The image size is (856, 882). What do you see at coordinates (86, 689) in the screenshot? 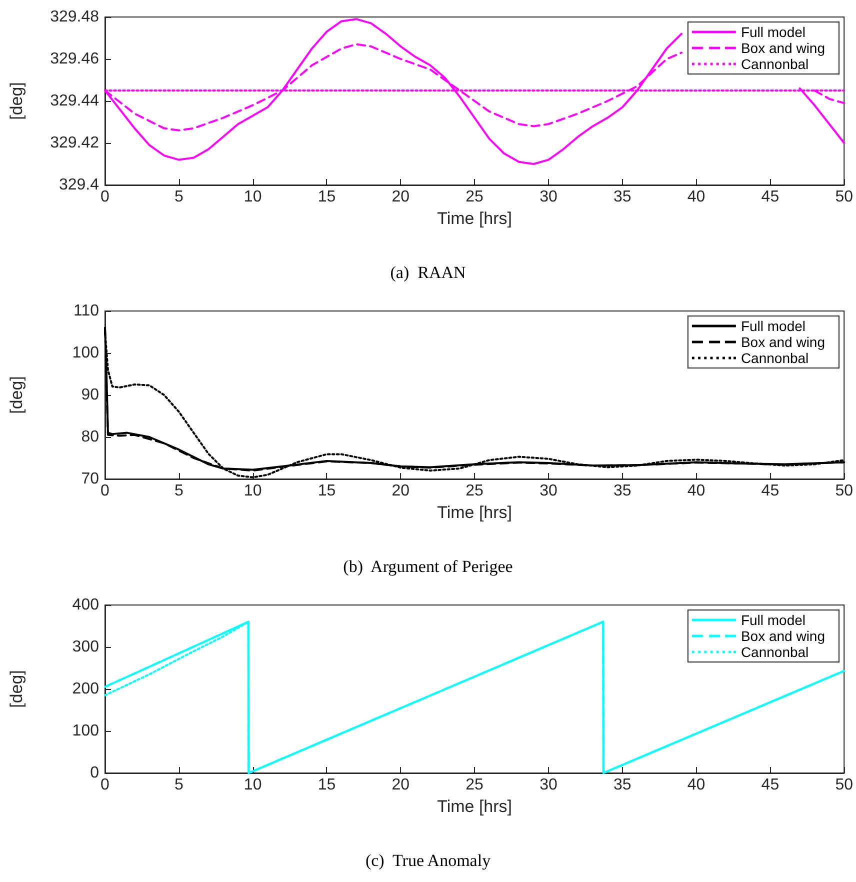
I see `y-tick-label: 200` at bounding box center [86, 689].